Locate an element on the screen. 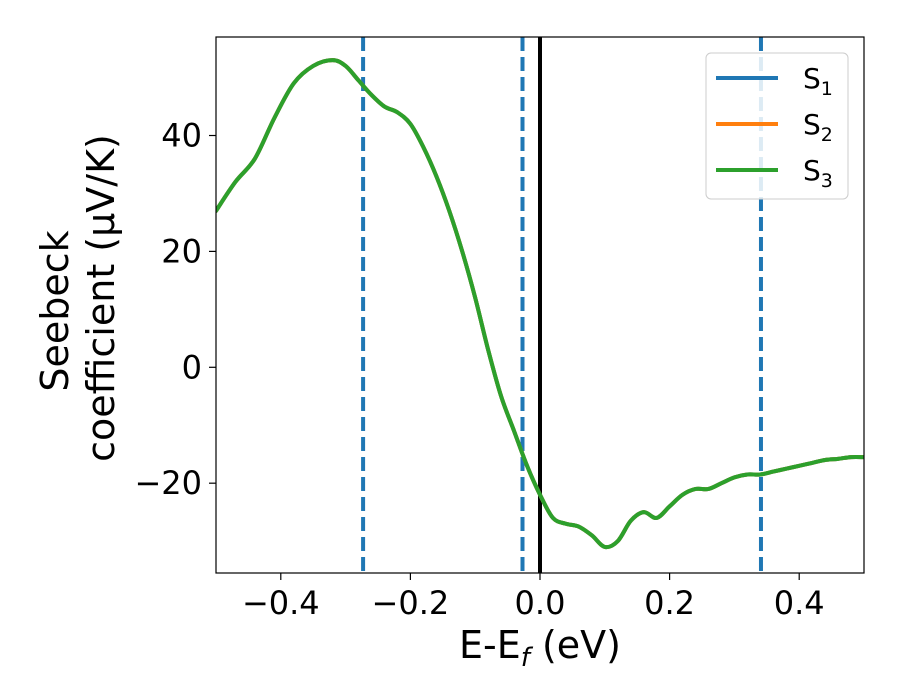 The image size is (900, 700). x-tick-label: −0.2 is located at coordinates (411, 603).